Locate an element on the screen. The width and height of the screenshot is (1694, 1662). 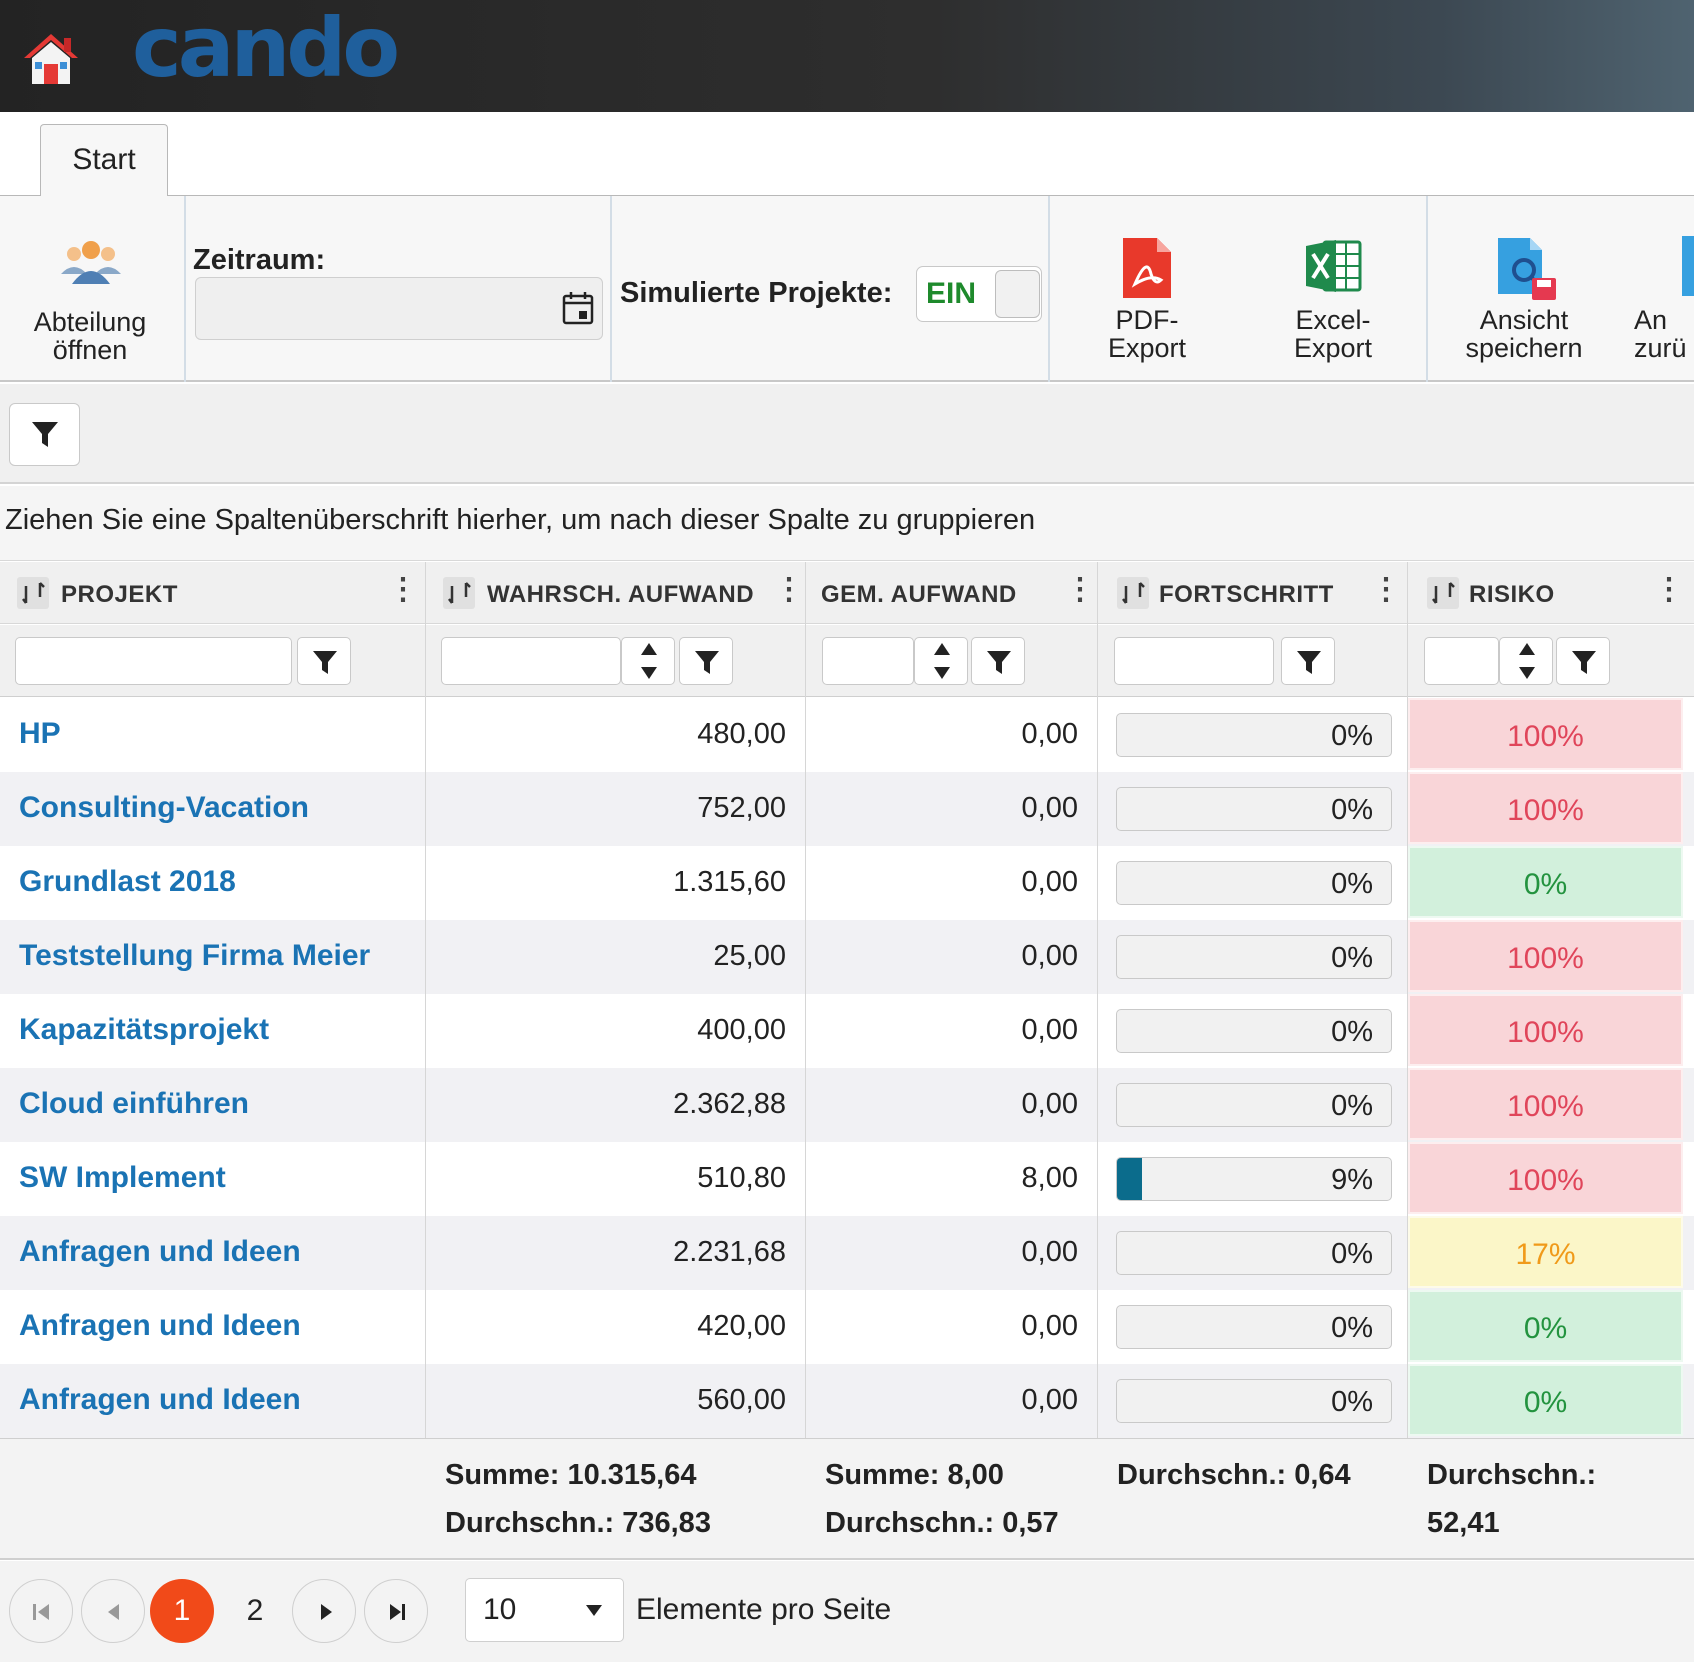
table-row: Anfragen und Ideen 420,00 0,00 0% 0% is located at coordinates (847, 1327).